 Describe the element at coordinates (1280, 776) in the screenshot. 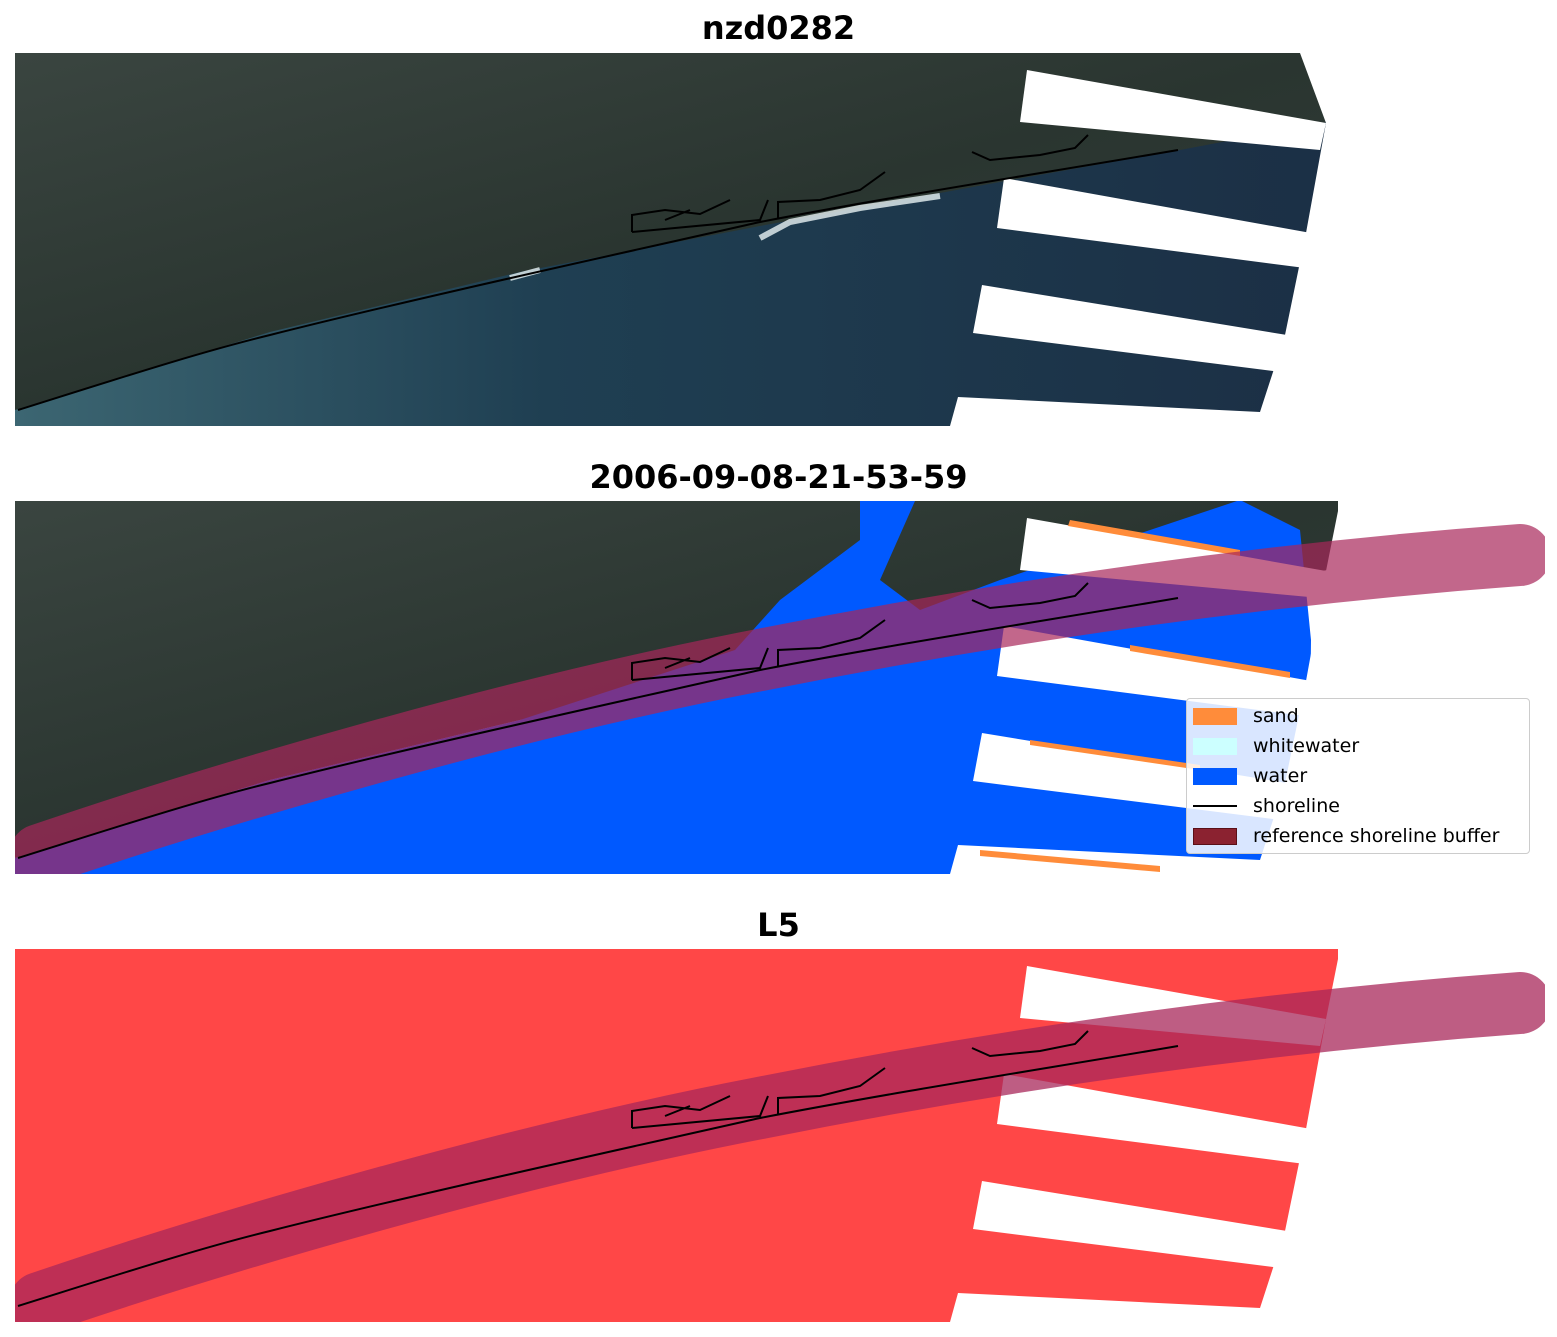

I see `legend-label: water` at that location.